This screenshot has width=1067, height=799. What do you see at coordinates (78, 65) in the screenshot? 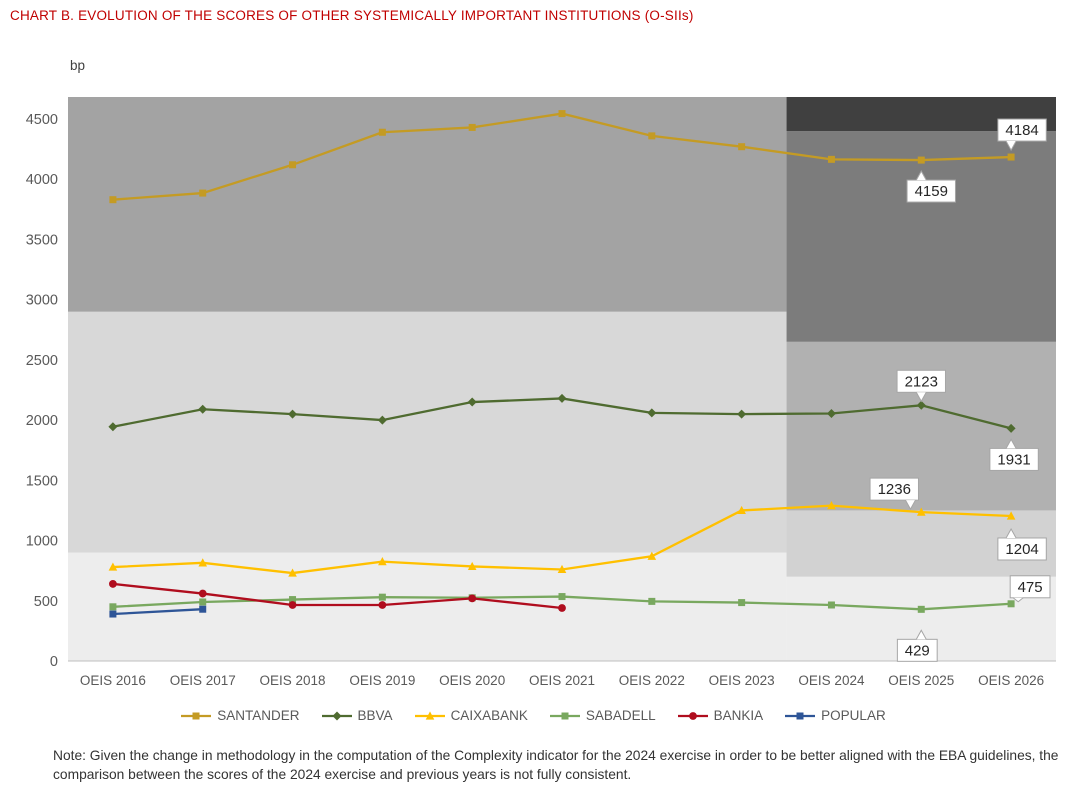
I see `y-axis-unit-label: bp` at bounding box center [78, 65].